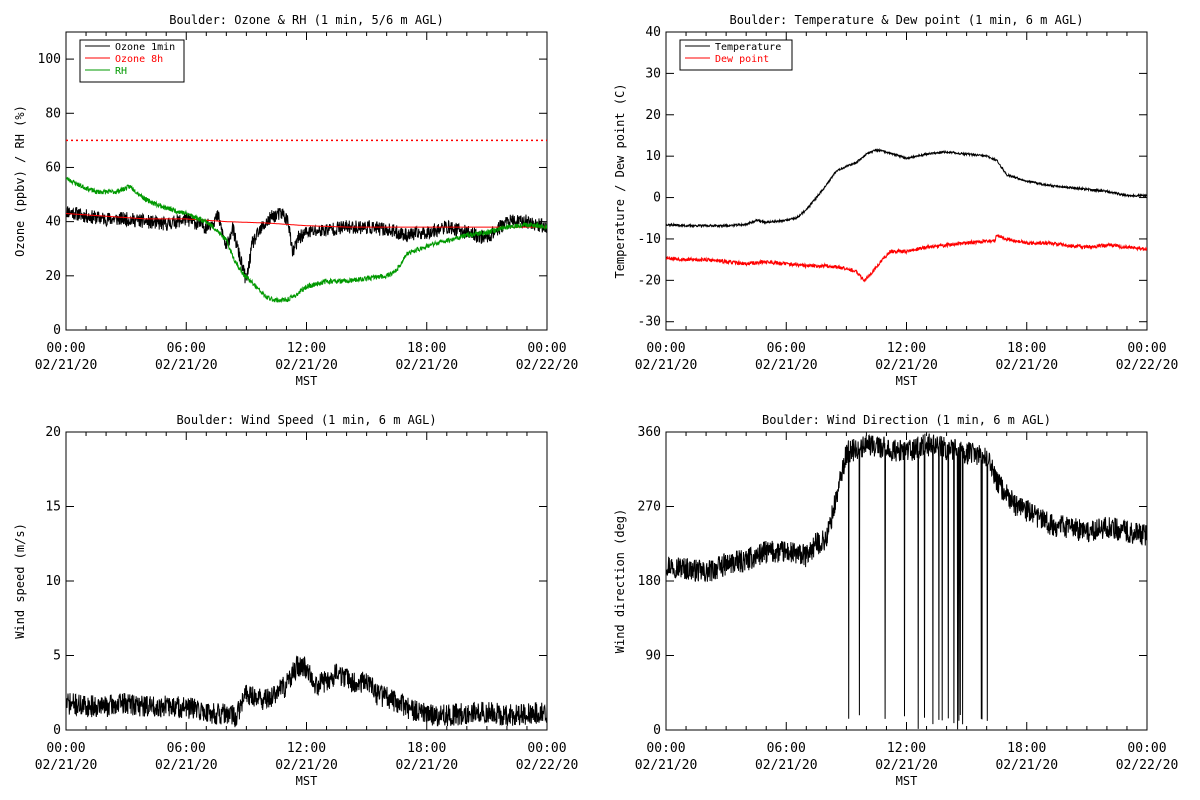 The image size is (1200, 800). Describe the element at coordinates (49, 59) in the screenshot. I see `y-tick-label: 100` at that location.